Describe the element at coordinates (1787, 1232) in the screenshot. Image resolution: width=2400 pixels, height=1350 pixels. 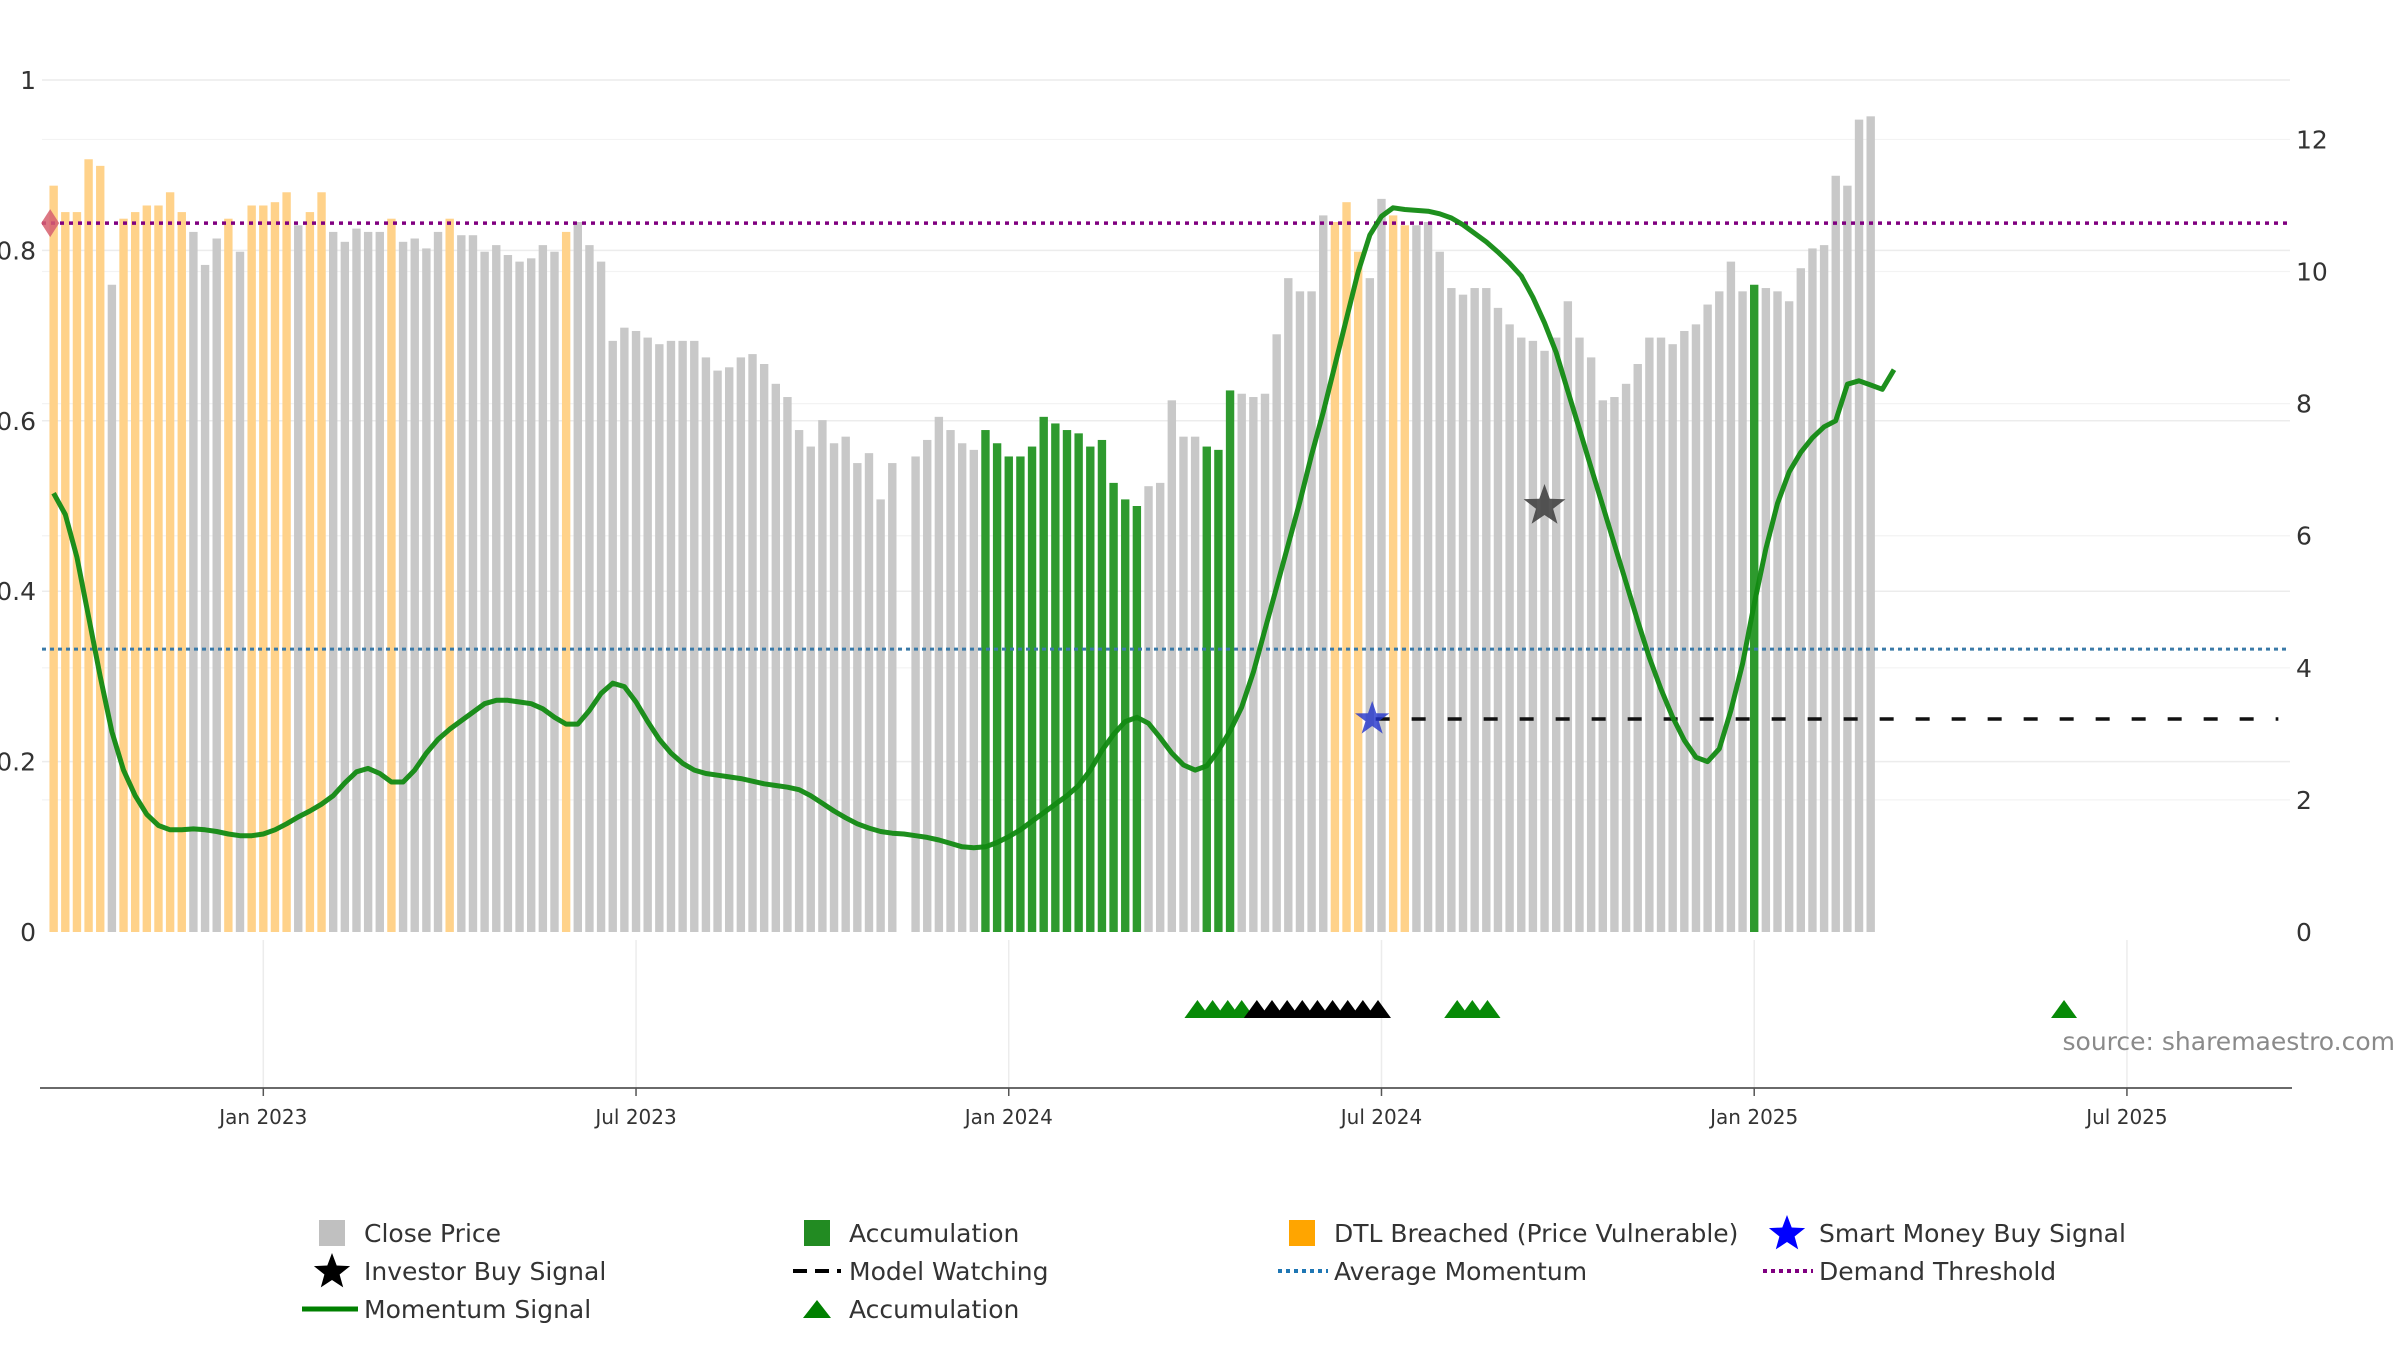
I see `legend-star-icon` at that location.